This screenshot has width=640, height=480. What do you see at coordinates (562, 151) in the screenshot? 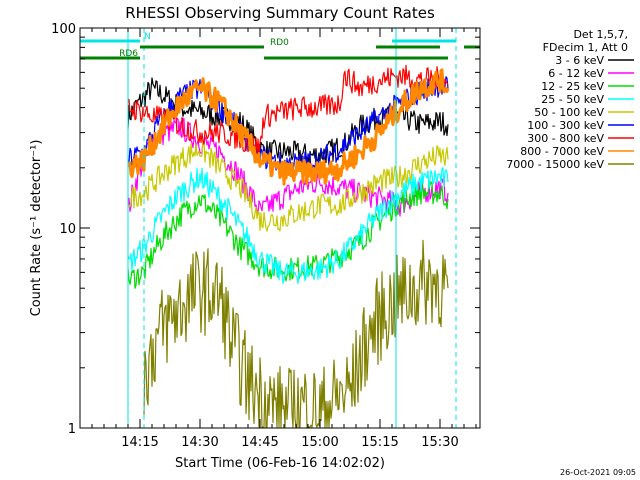
I see `legend-label-8: 800 - 7000 keV` at bounding box center [562, 151].